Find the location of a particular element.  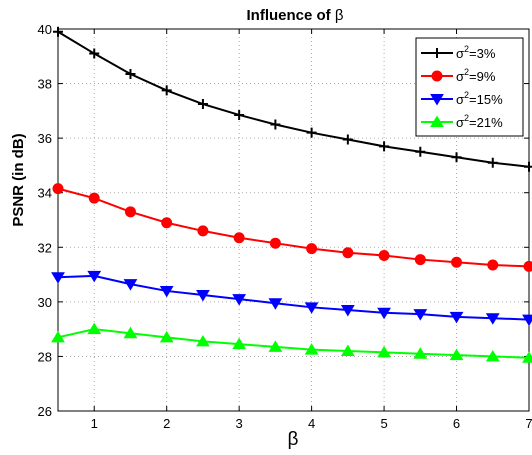

chart-title-beta: β is located at coordinates (339, 15).